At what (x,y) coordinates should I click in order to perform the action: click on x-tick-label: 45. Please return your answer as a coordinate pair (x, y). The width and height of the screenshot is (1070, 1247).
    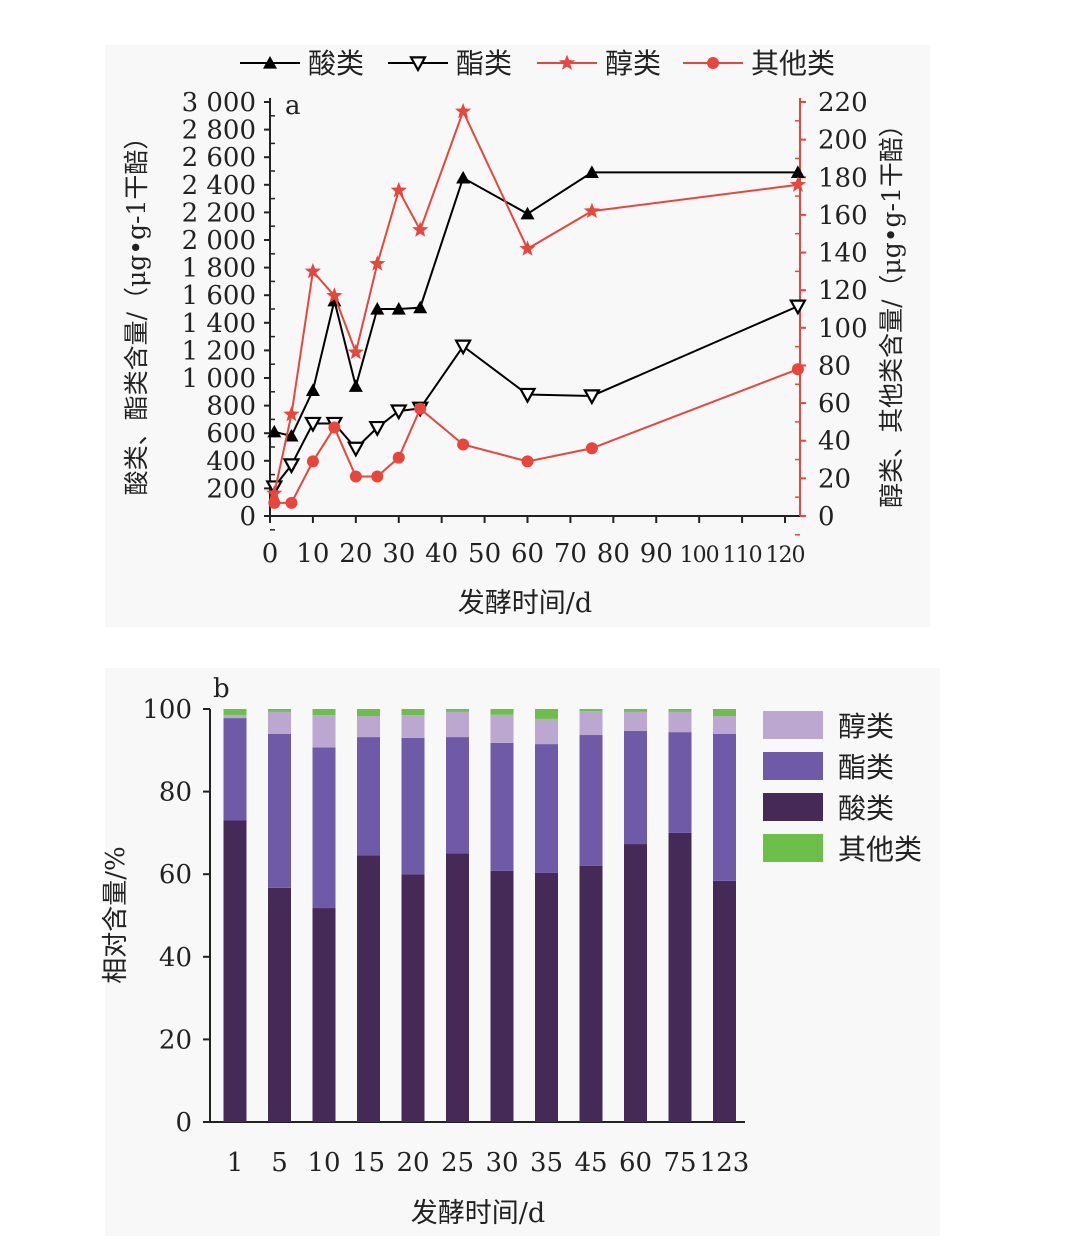
    Looking at the image, I should click on (590, 1163).